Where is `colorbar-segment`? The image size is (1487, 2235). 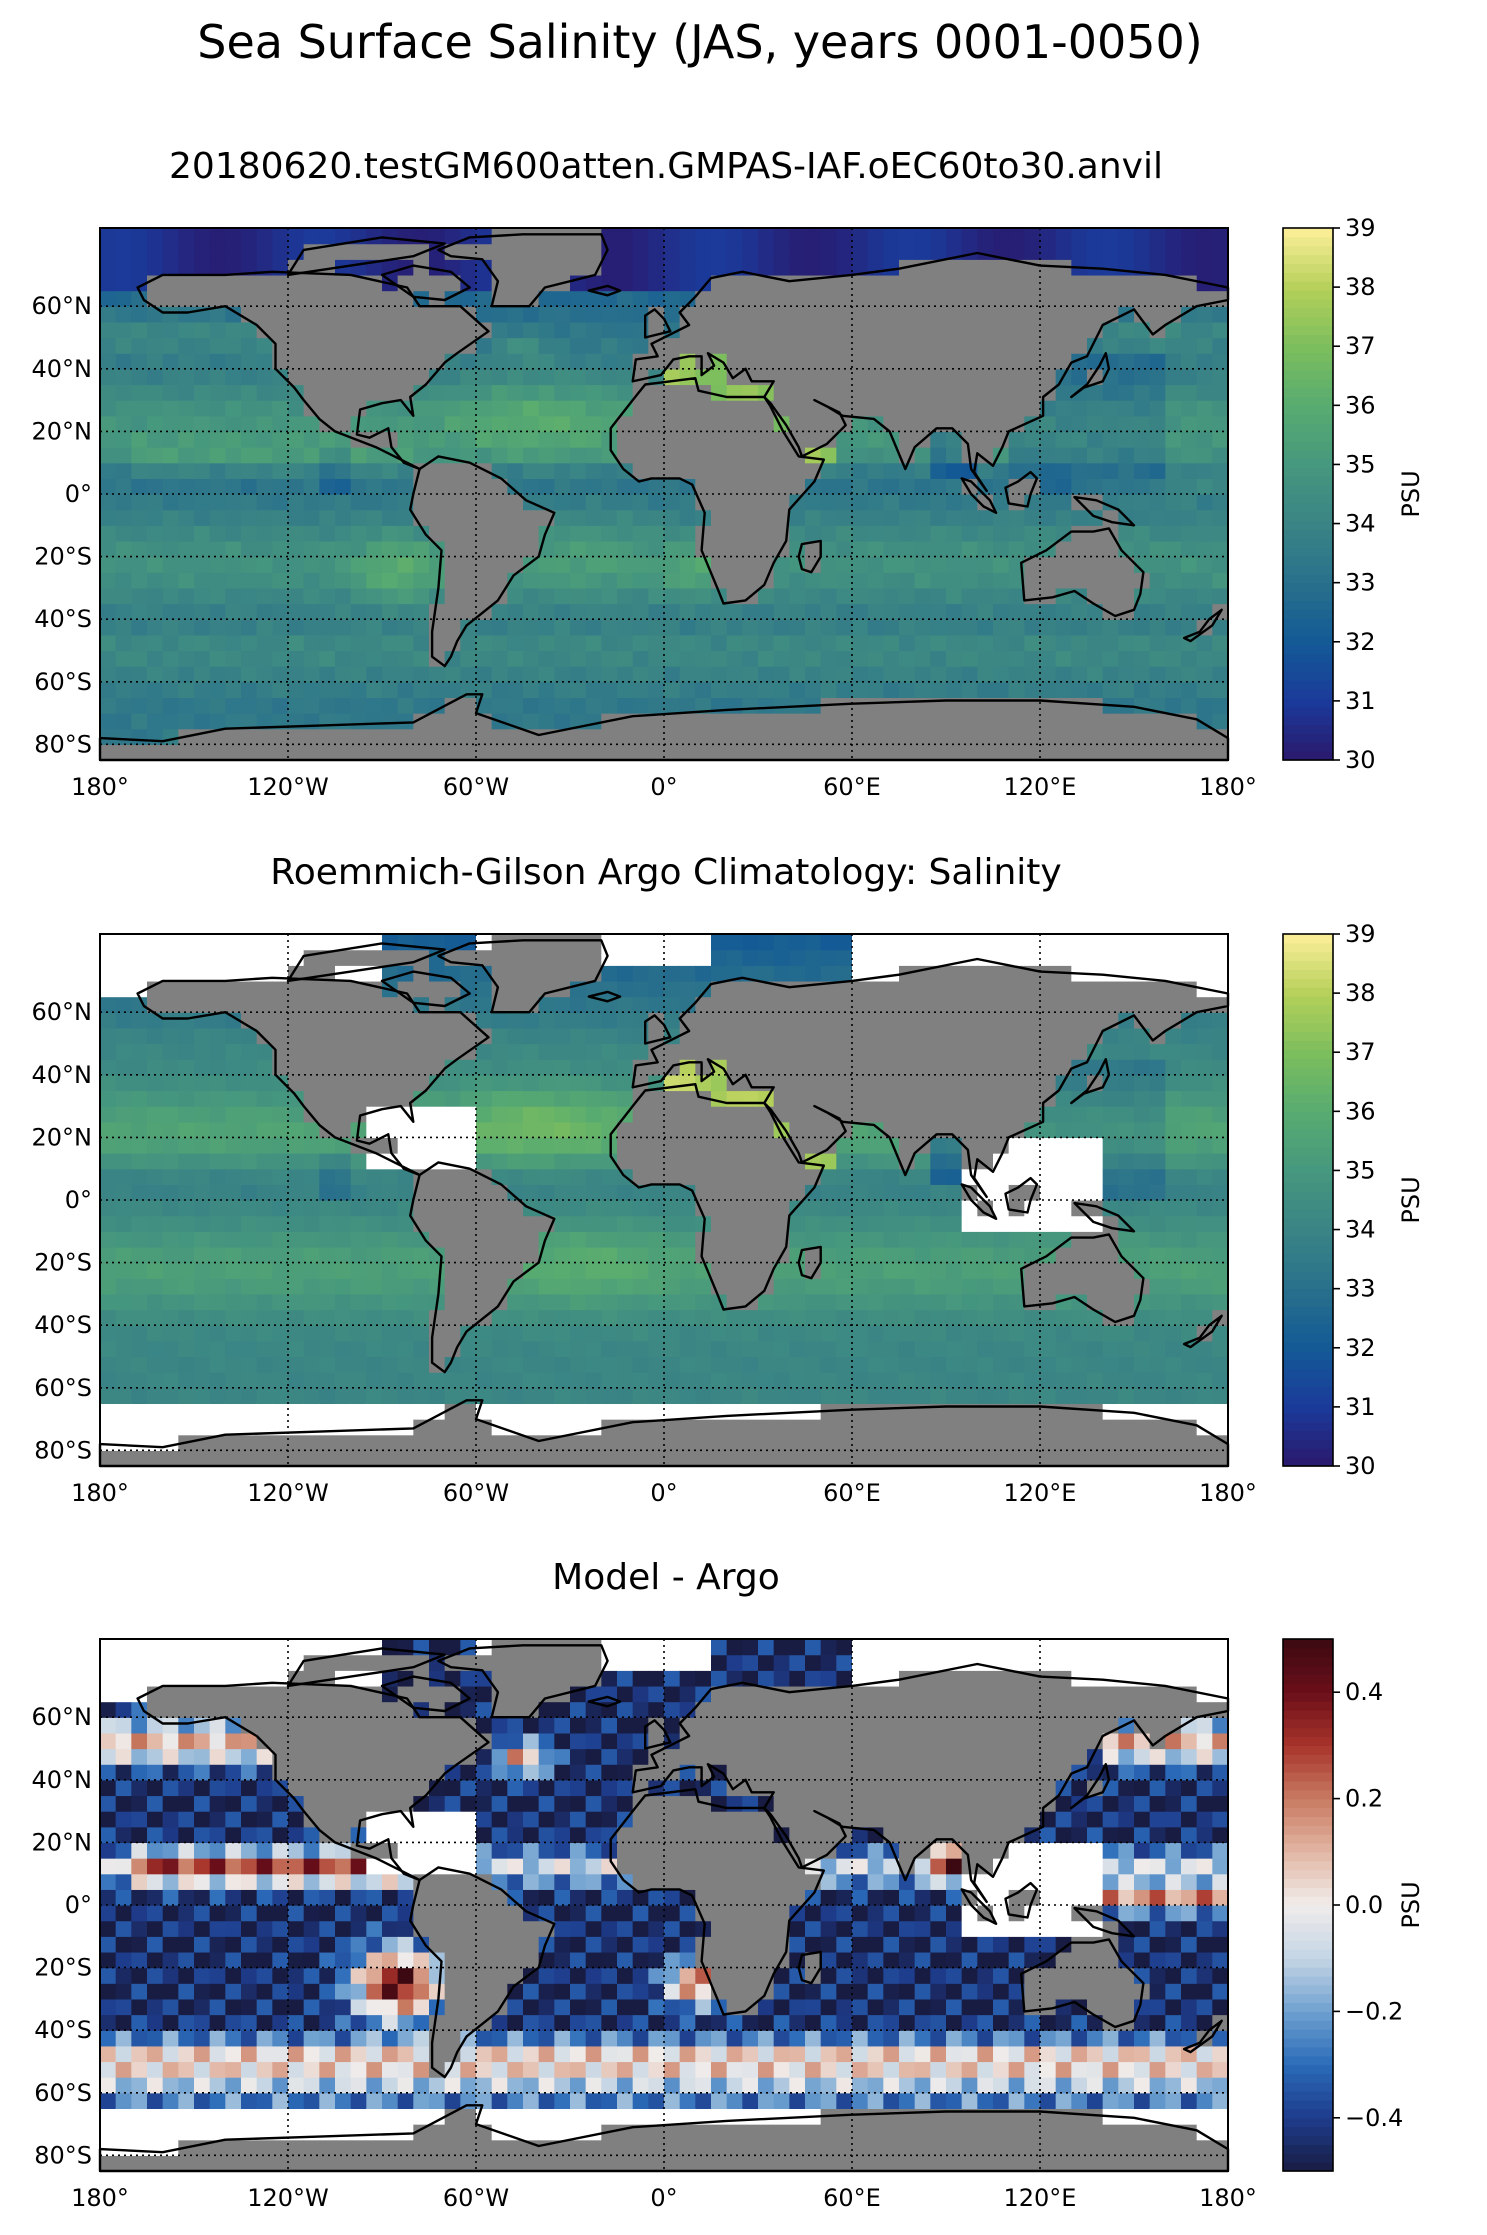 colorbar-segment is located at coordinates (1308, 321).